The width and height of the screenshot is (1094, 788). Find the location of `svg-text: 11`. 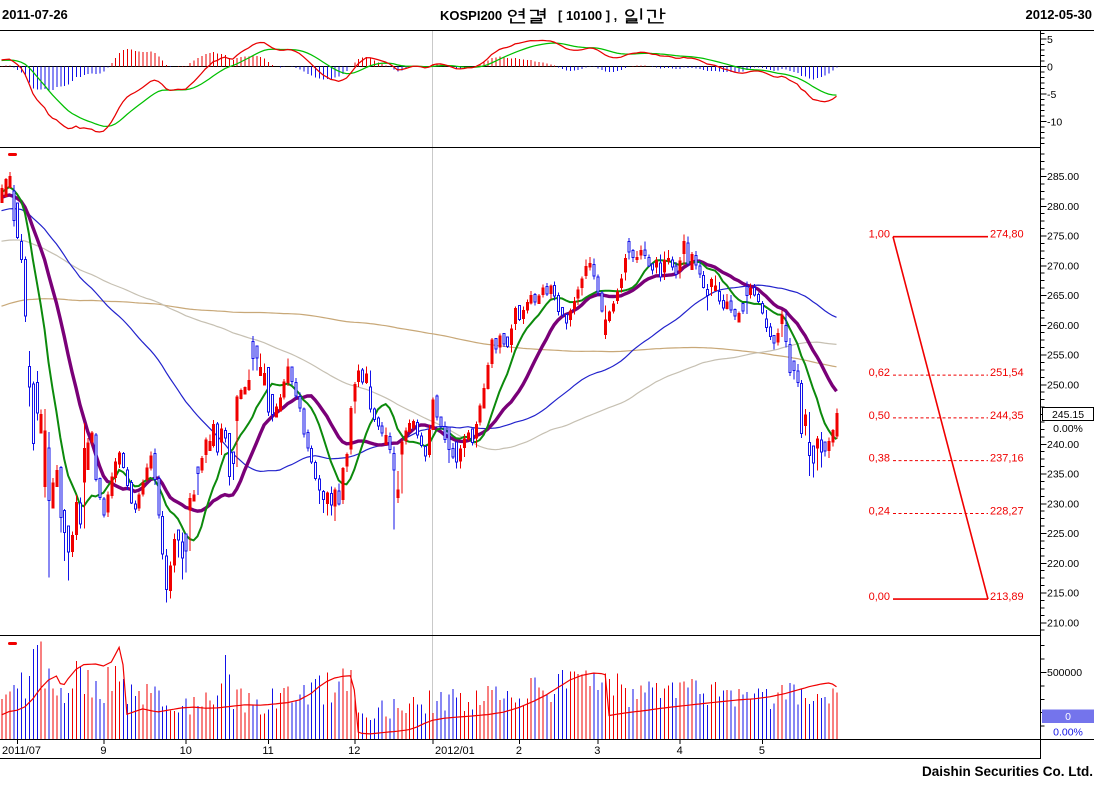

svg-text: 11 is located at coordinates (267, 751).